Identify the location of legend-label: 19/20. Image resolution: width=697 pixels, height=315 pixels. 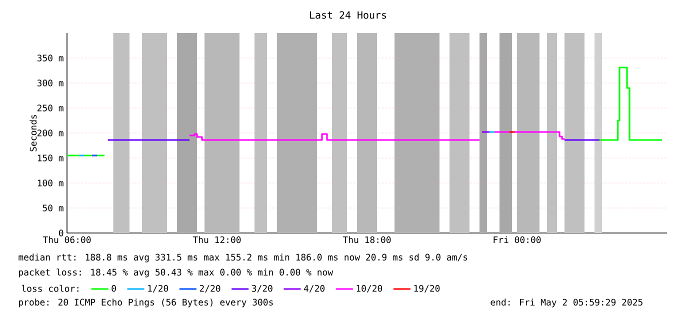
(427, 288).